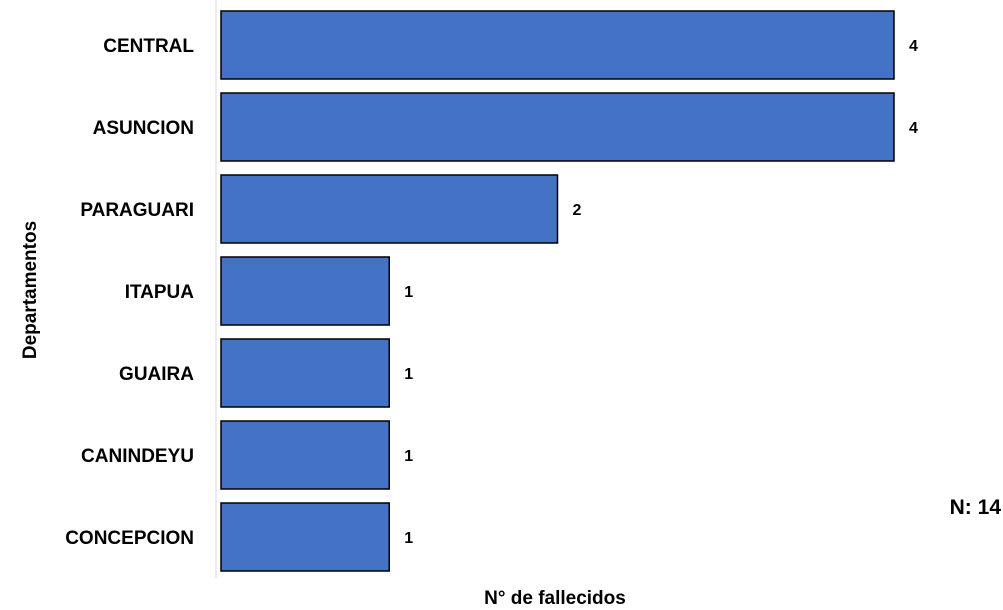 The width and height of the screenshot is (1003, 610). Describe the element at coordinates (305, 537) in the screenshot. I see `bar-concepcion` at that location.